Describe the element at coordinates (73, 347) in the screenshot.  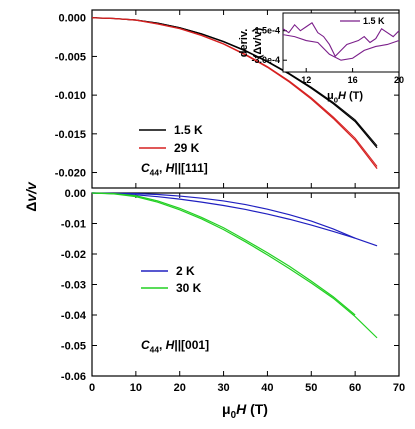
I see `bottom-ytick-label: -0.05` at that location.